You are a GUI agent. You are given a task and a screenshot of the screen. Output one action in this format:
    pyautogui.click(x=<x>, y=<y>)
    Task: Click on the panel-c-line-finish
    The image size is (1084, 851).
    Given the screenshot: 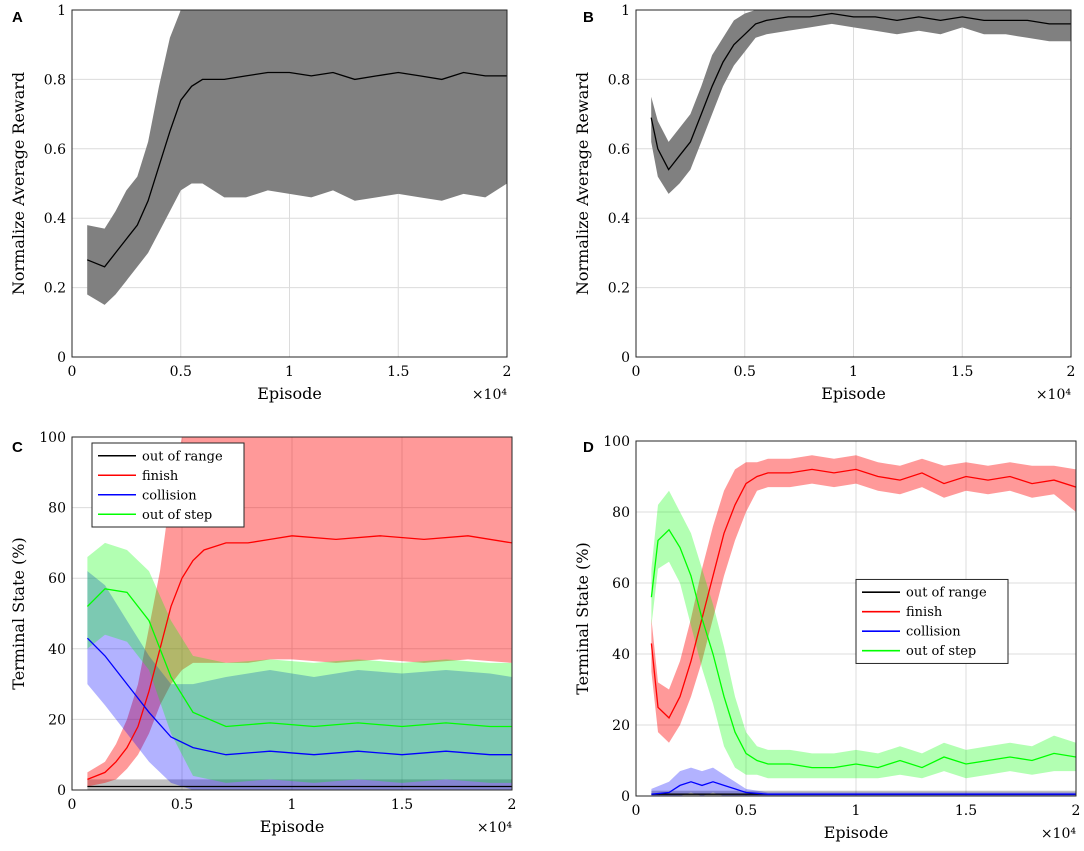 What is the action you would take?
    pyautogui.click(x=299, y=658)
    